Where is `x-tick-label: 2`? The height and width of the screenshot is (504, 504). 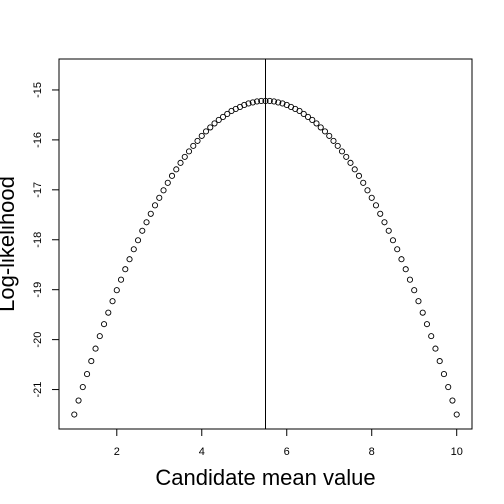
x-tick-label: 2 is located at coordinates (117, 452).